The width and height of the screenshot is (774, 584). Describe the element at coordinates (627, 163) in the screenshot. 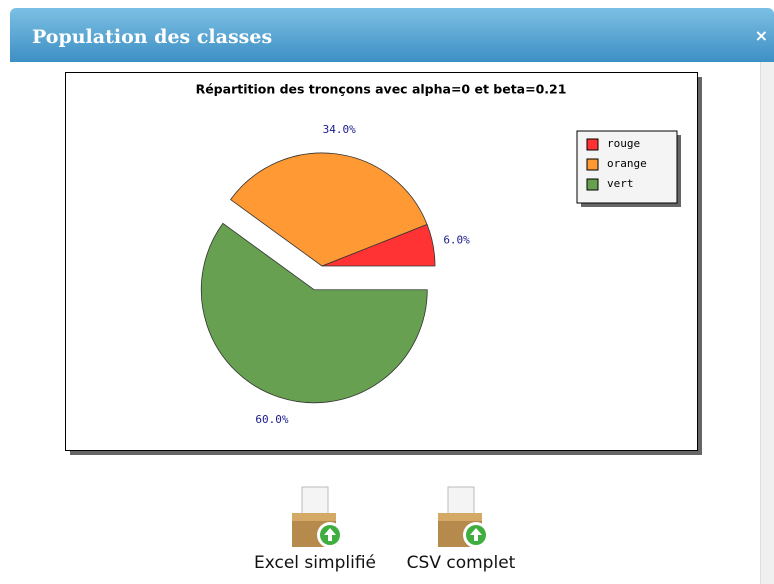

I see `legend-label: orange` at that location.